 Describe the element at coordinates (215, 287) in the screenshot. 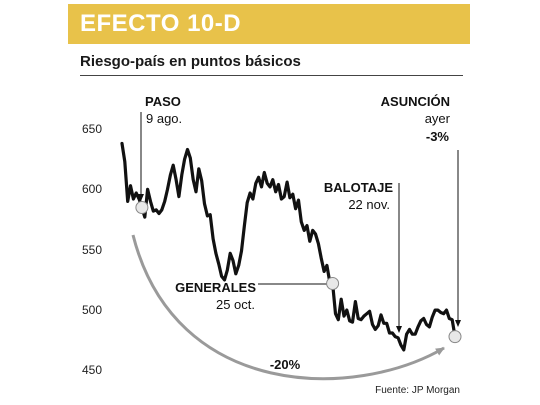

I see `generales-label: GENERALES` at that location.